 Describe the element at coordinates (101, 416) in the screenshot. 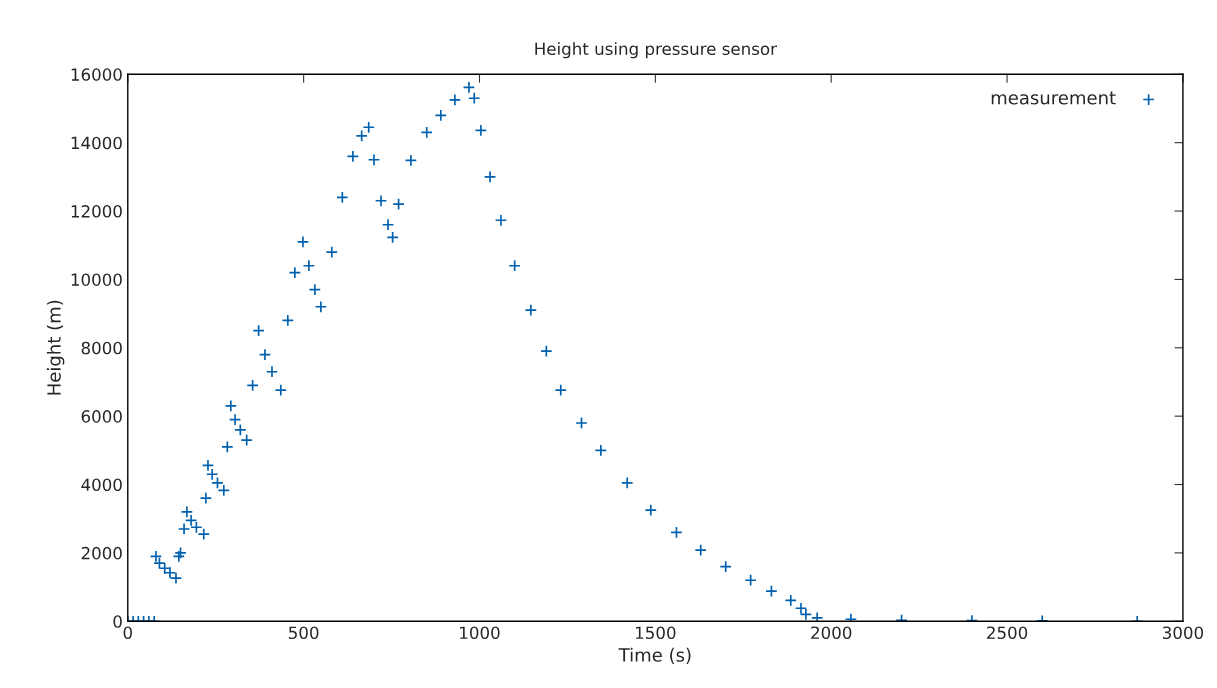

I see `y-tick-label: 6000` at that location.